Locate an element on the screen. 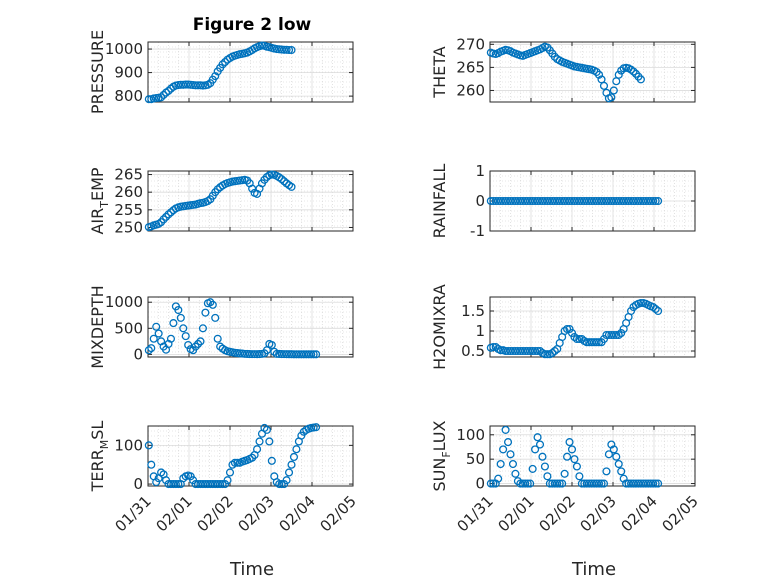 Image resolution: width=778 pixels, height=583 pixels. panel-h2omixra: 0.5 1 1.5 H2OMIXRA is located at coordinates (563, 327).